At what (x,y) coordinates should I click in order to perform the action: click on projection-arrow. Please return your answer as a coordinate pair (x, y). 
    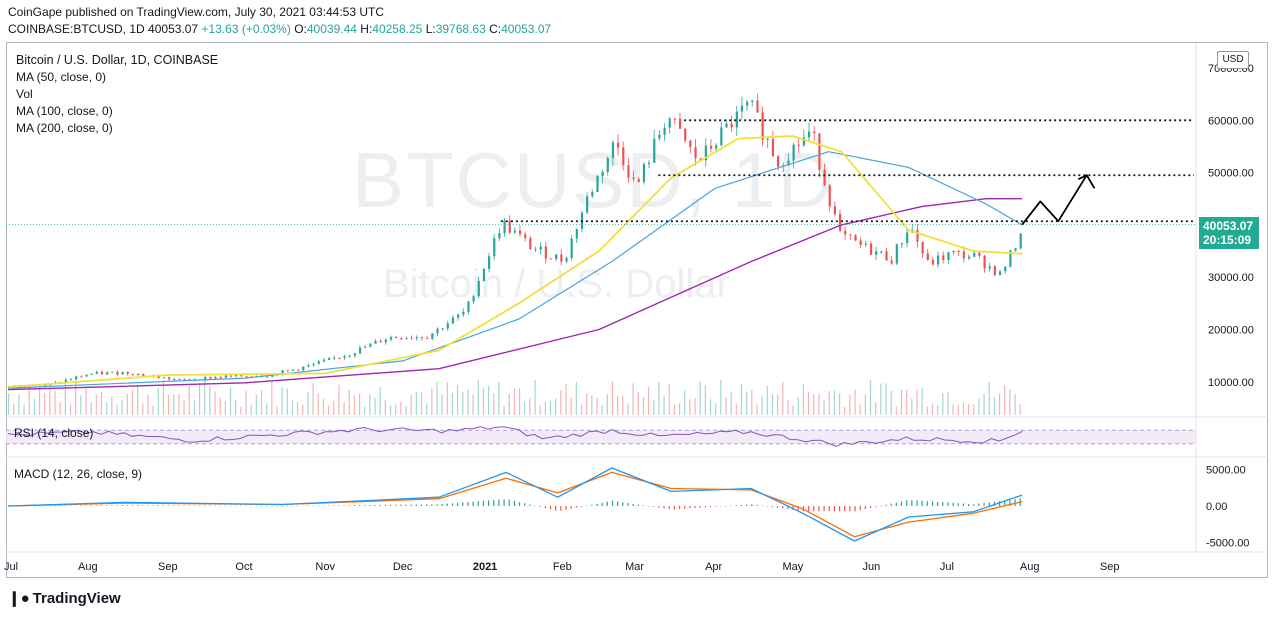
    Looking at the image, I should click on (1058, 200).